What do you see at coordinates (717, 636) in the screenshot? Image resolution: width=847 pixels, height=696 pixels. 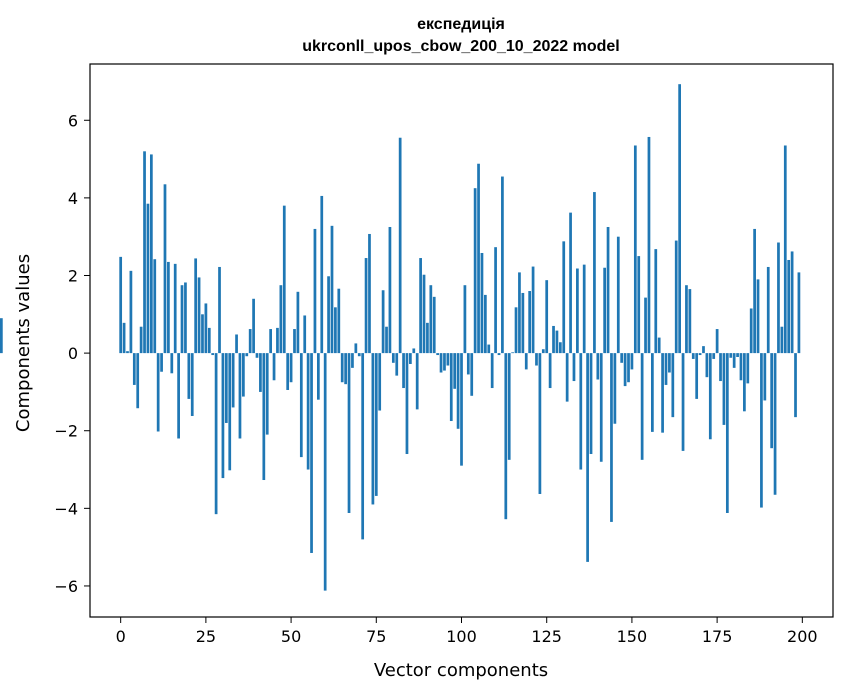 I see `x-tick-label-175: 175` at bounding box center [717, 636].